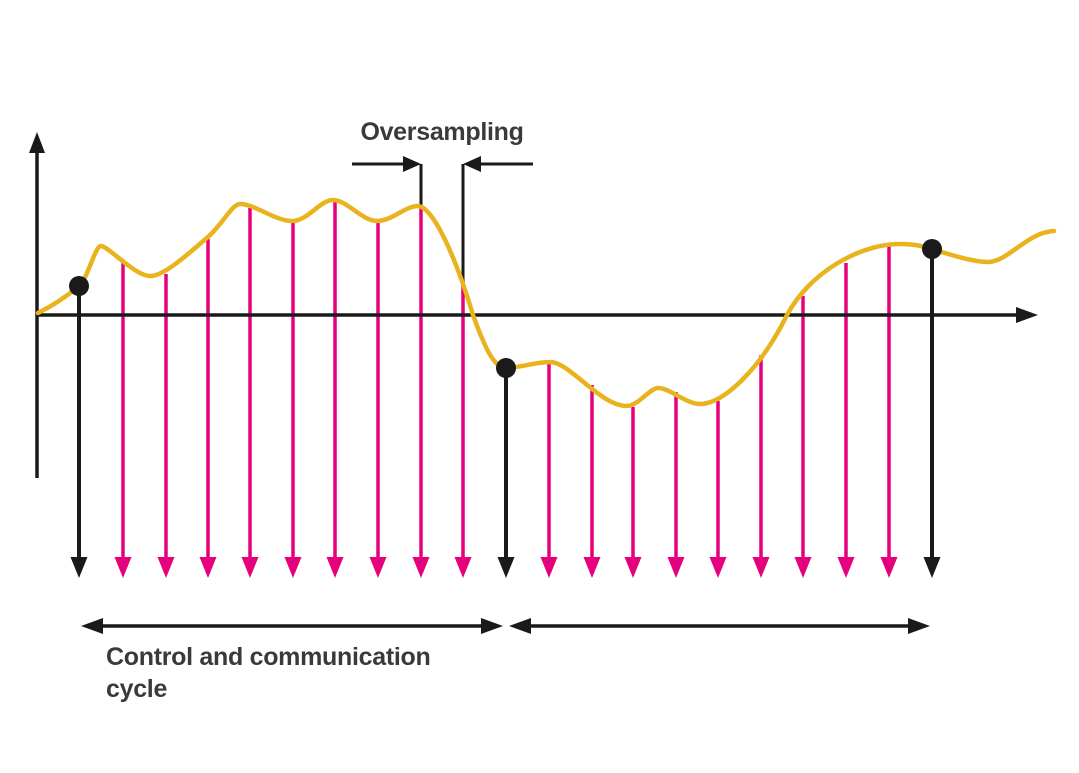 Image resolution: width=1079 pixels, height=773 pixels. Describe the element at coordinates (412, 164) in the screenshot. I see `oversampling-left-arrowhead` at that location.